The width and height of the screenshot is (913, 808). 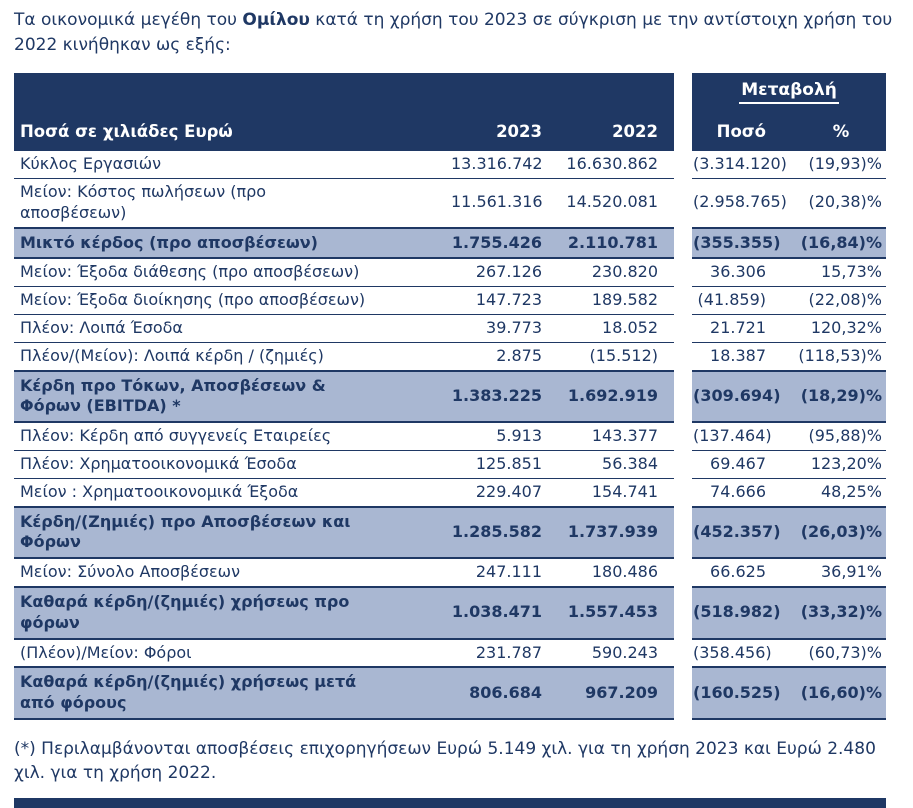 What do you see at coordinates (506, 437) in the screenshot?
I see `value-2023: 5.913` at bounding box center [506, 437].